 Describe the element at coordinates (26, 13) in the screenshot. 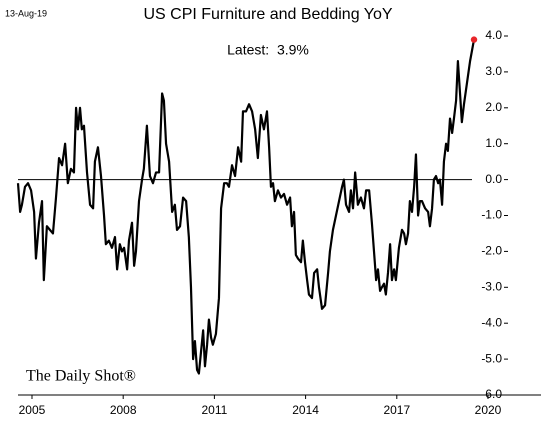

I see `date-label: 13-Aug-19` at that location.